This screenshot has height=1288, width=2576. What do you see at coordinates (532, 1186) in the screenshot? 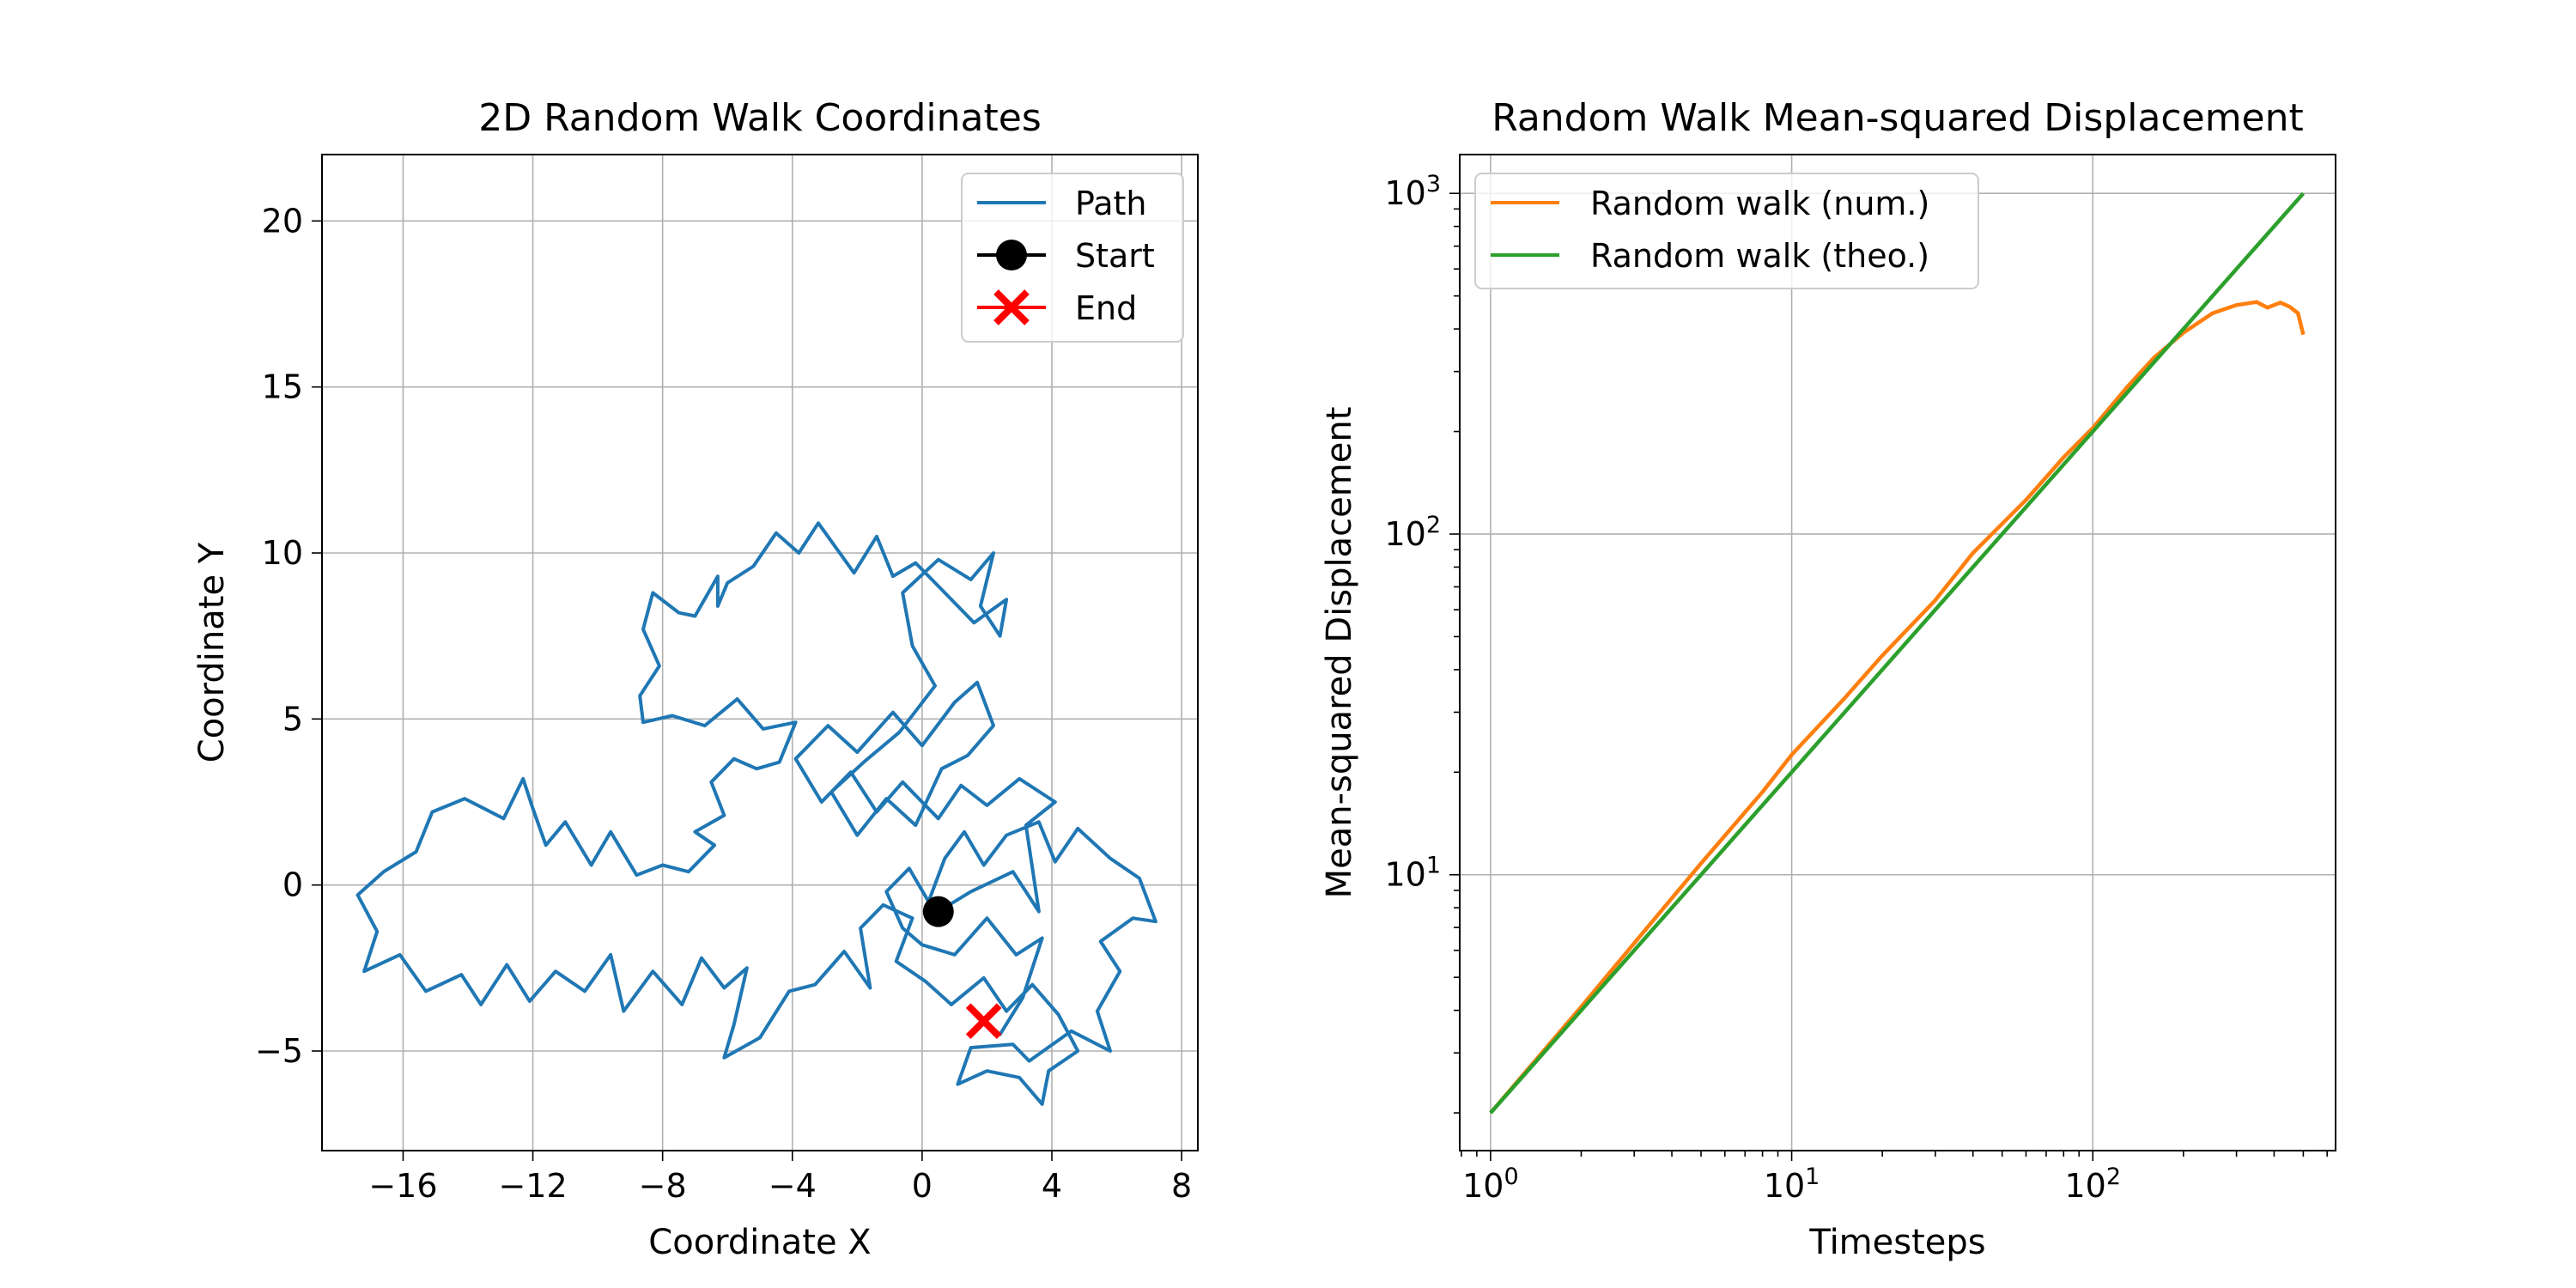
I see `x-tick-label: −12` at bounding box center [532, 1186].